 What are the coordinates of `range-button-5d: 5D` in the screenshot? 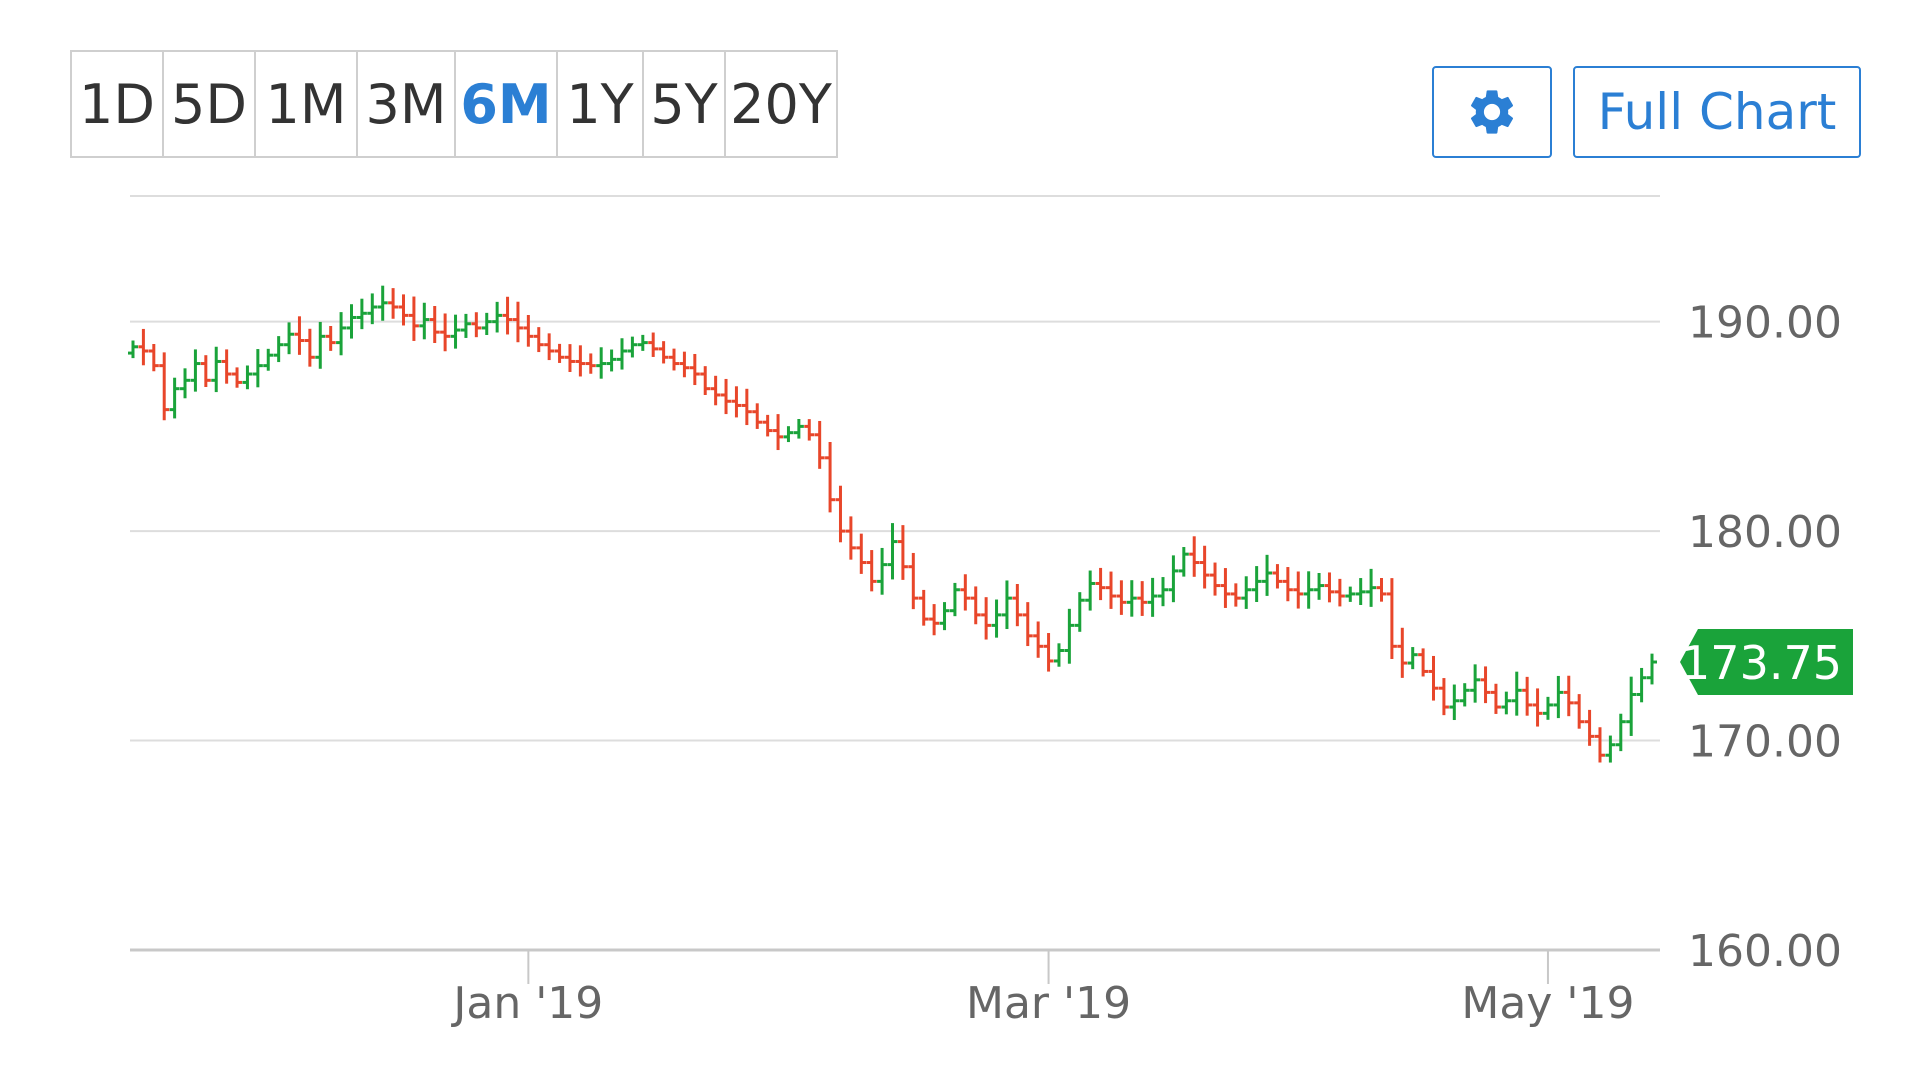 It's located at (210, 104).